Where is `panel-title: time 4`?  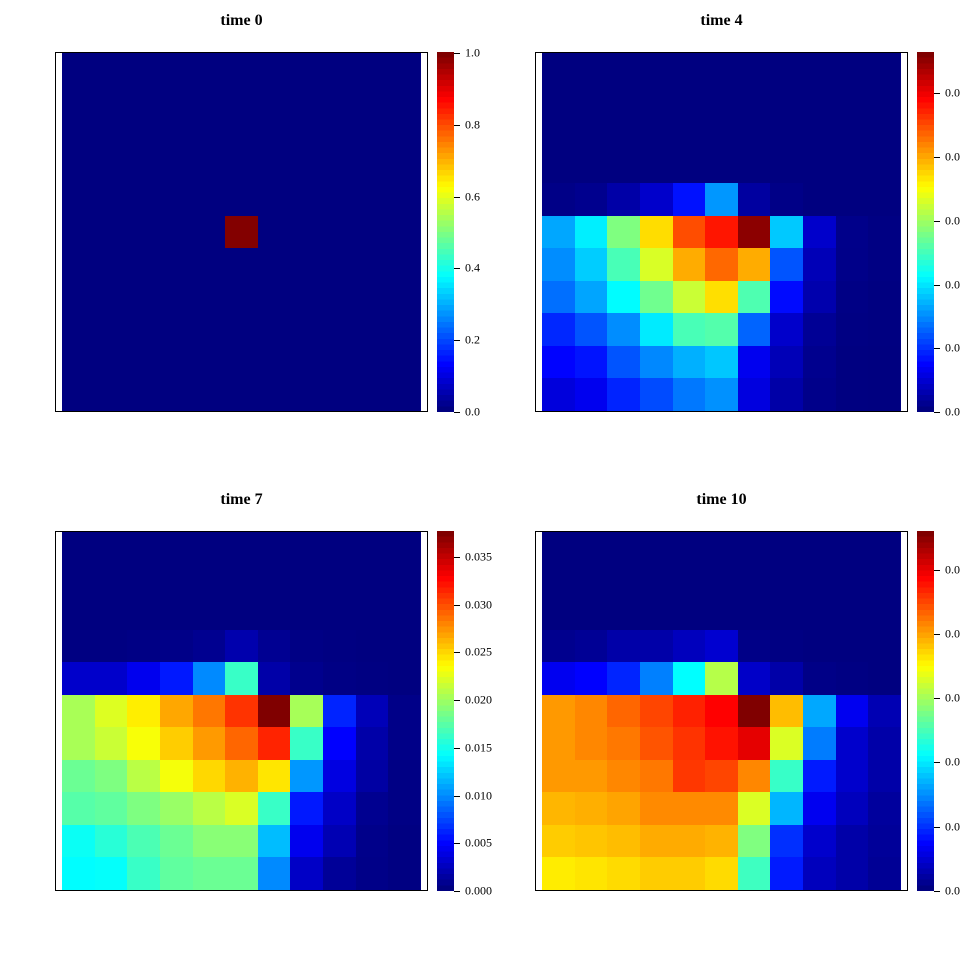 panel-title: time 4 is located at coordinates (721, 20).